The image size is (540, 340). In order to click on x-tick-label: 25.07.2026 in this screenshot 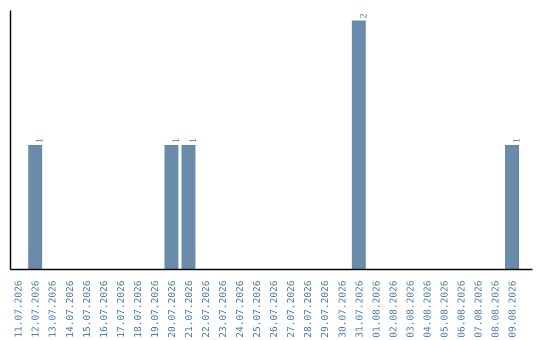, I will do `click(258, 309)`.